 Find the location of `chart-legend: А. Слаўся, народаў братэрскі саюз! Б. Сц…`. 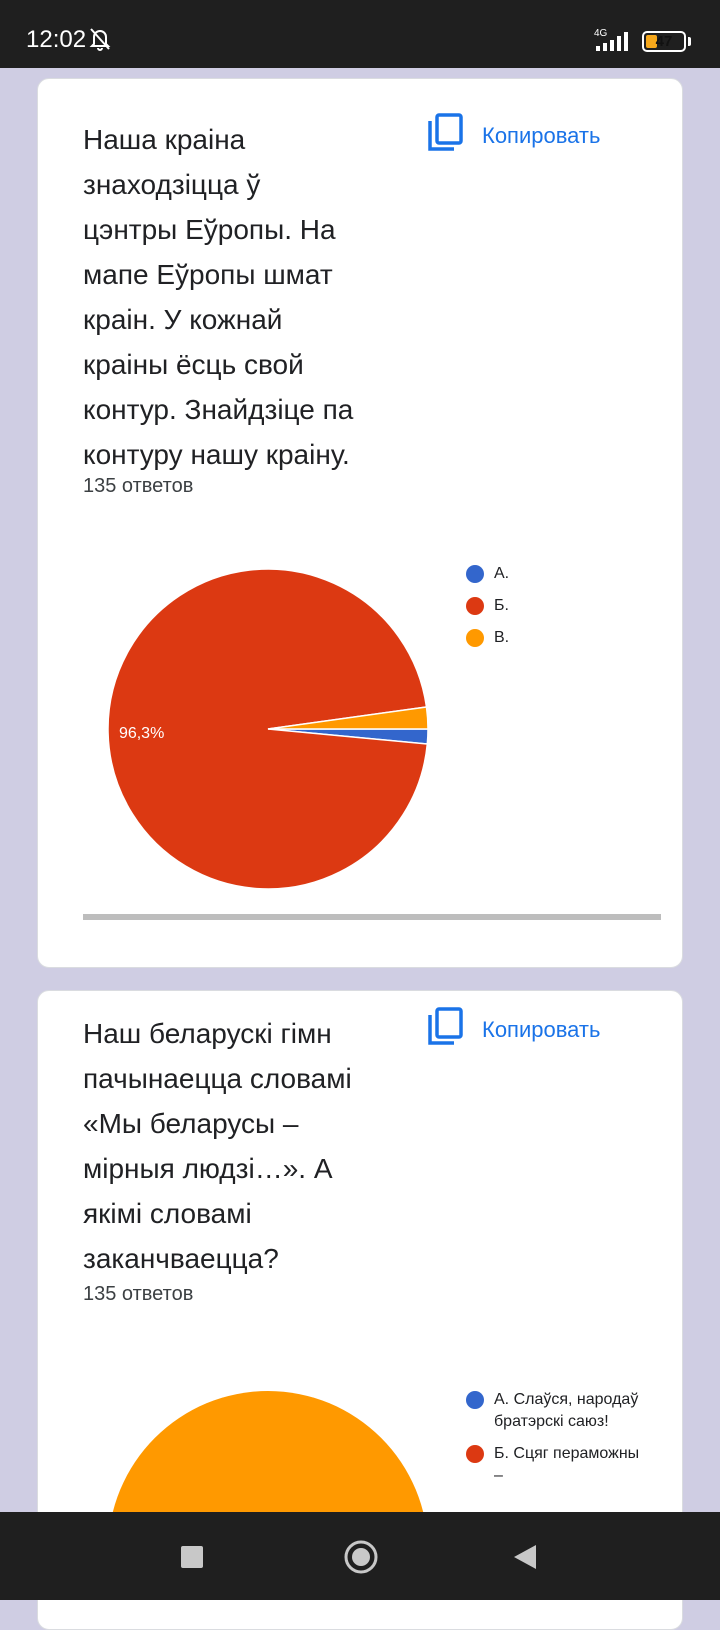

chart-legend: А. Слаўся, народаў братэрскі саюз! Б. Сц… is located at coordinates (555, 1443).